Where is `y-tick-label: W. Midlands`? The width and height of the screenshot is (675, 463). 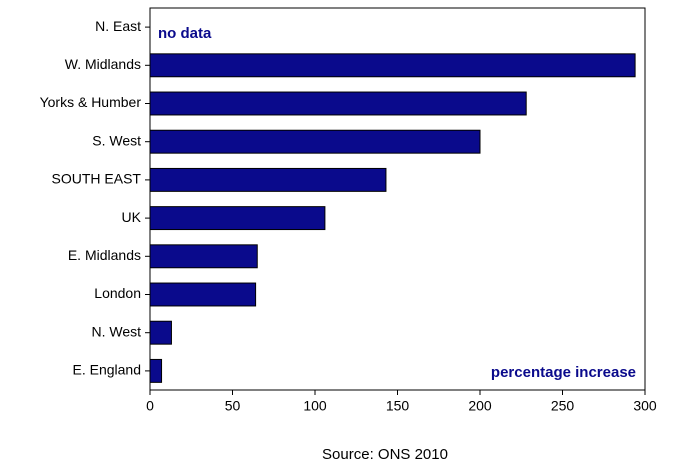
y-tick-label: W. Midlands is located at coordinates (103, 64).